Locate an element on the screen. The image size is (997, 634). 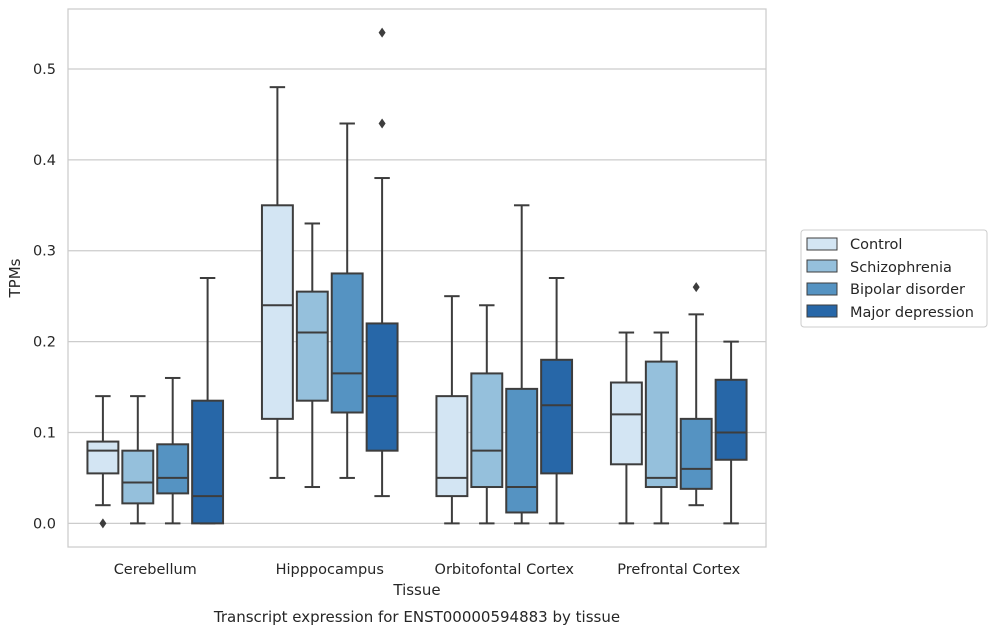
legend-label-major-depression: Major depression is located at coordinates (912, 313).